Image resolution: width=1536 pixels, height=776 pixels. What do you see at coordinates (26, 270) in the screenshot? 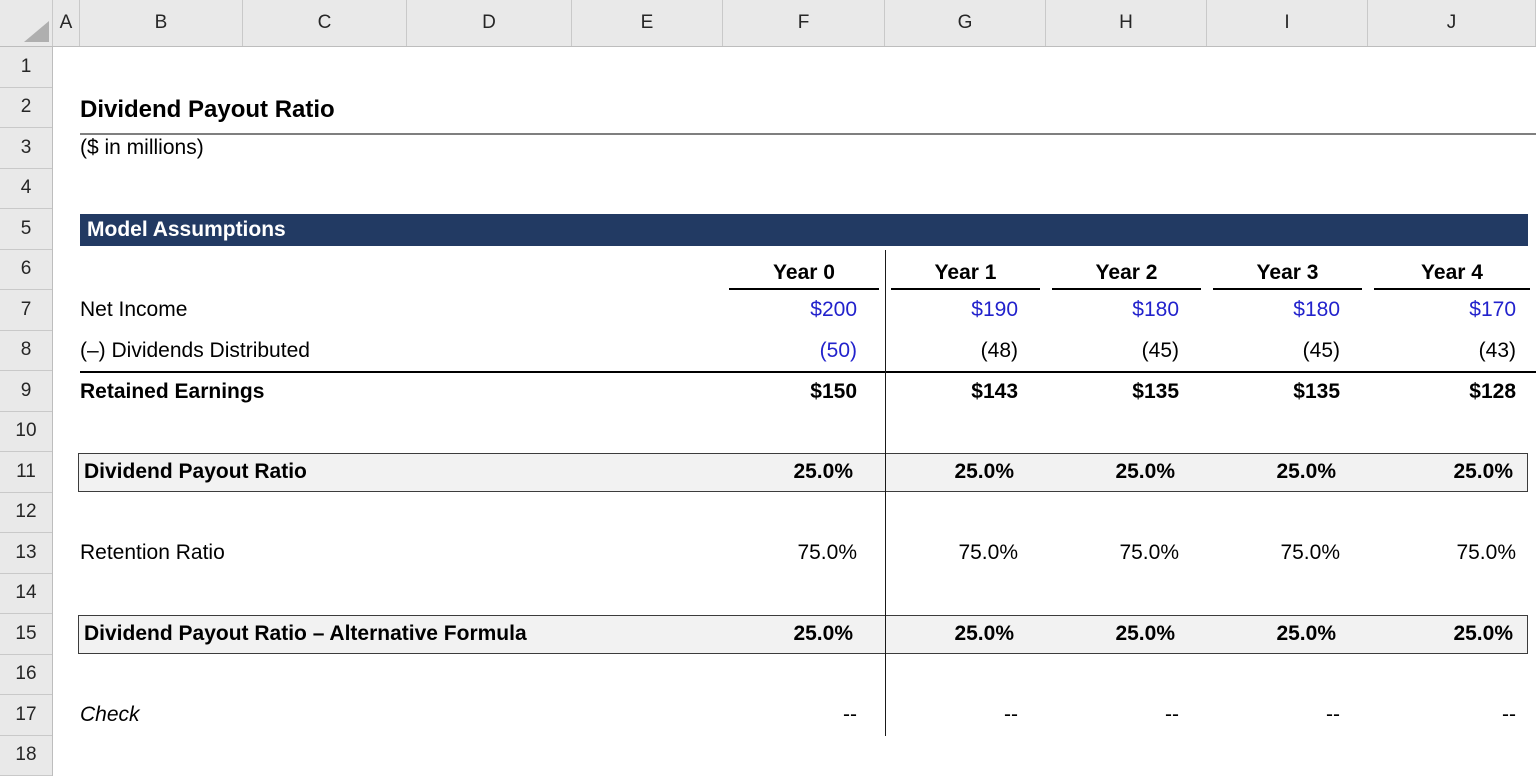
I see `row-header-6: 6` at bounding box center [26, 270].